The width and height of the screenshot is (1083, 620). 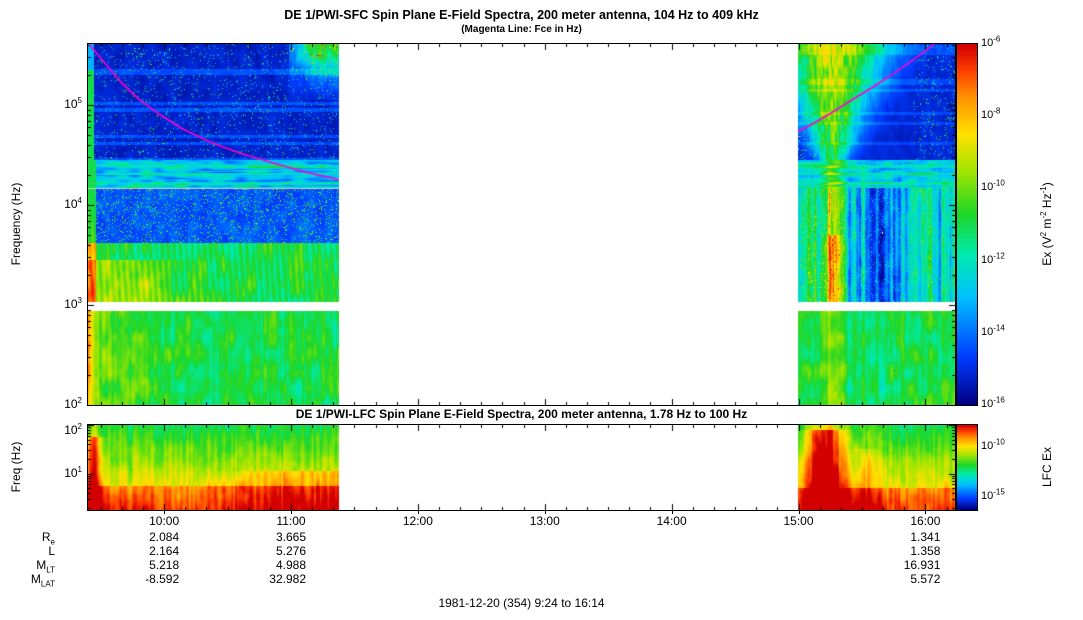 What do you see at coordinates (164, 565) in the screenshot?
I see `ephemeris-value: 5.218` at bounding box center [164, 565].